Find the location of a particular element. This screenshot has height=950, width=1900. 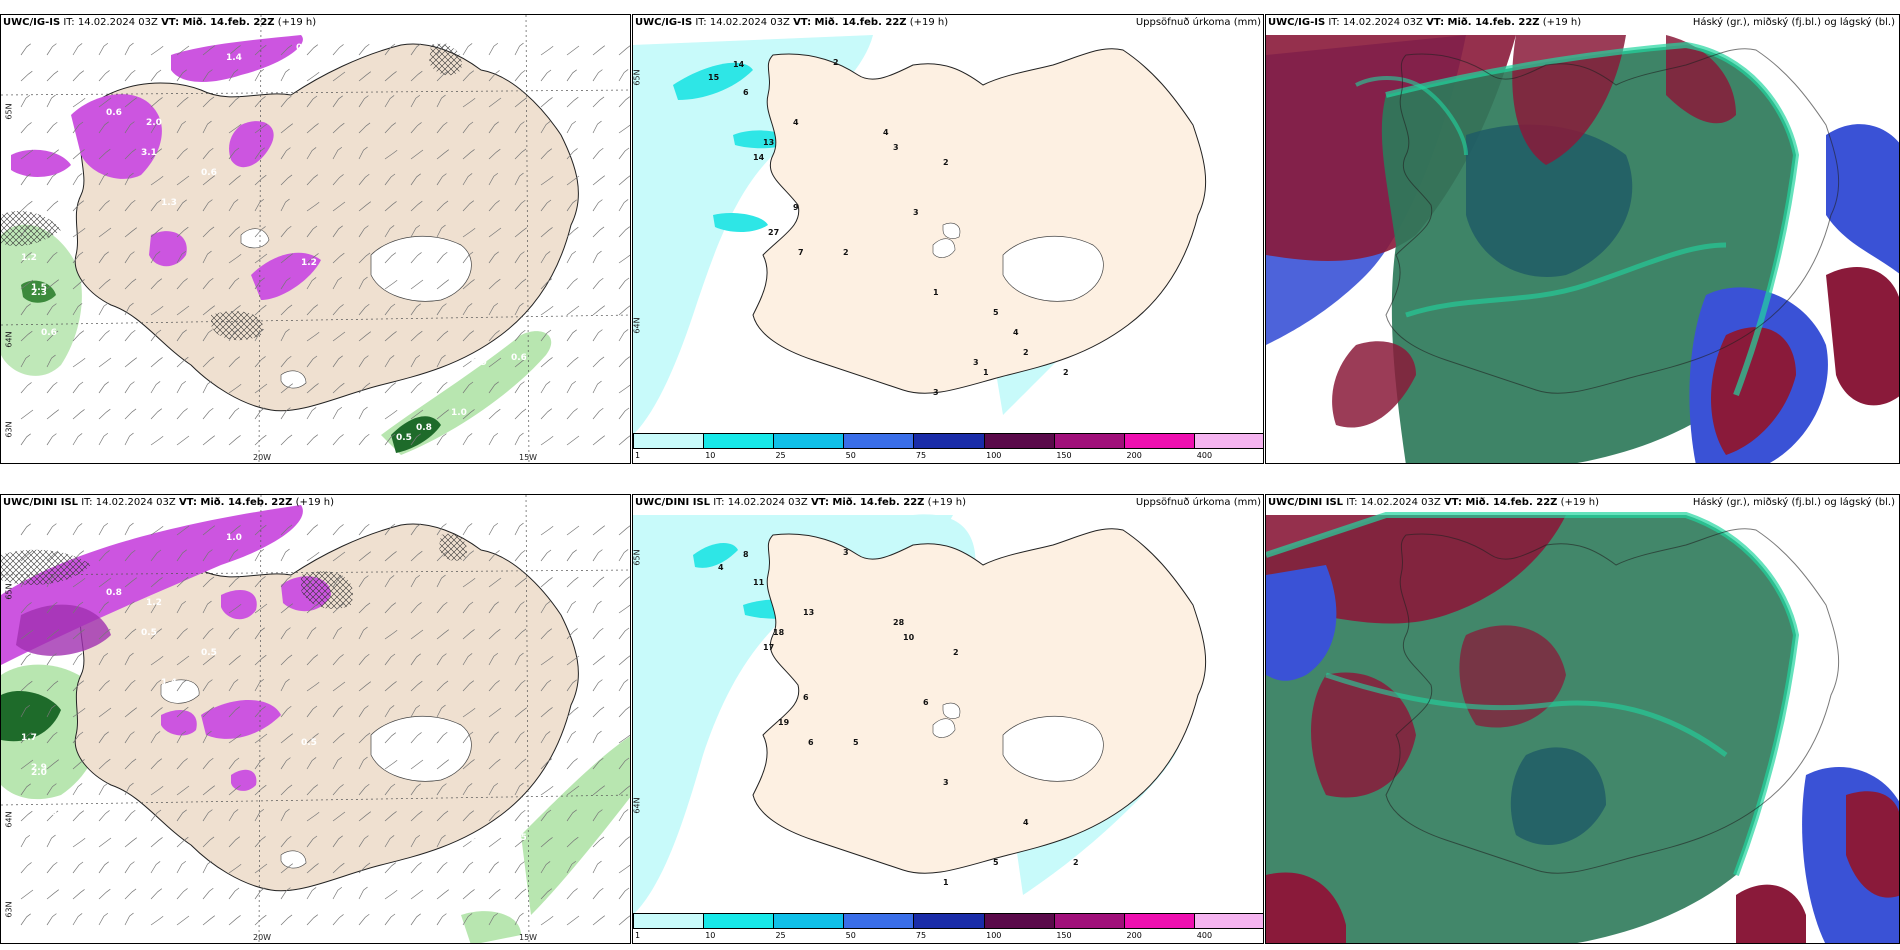

colorbar-label: 75 is located at coordinates (921, 935).